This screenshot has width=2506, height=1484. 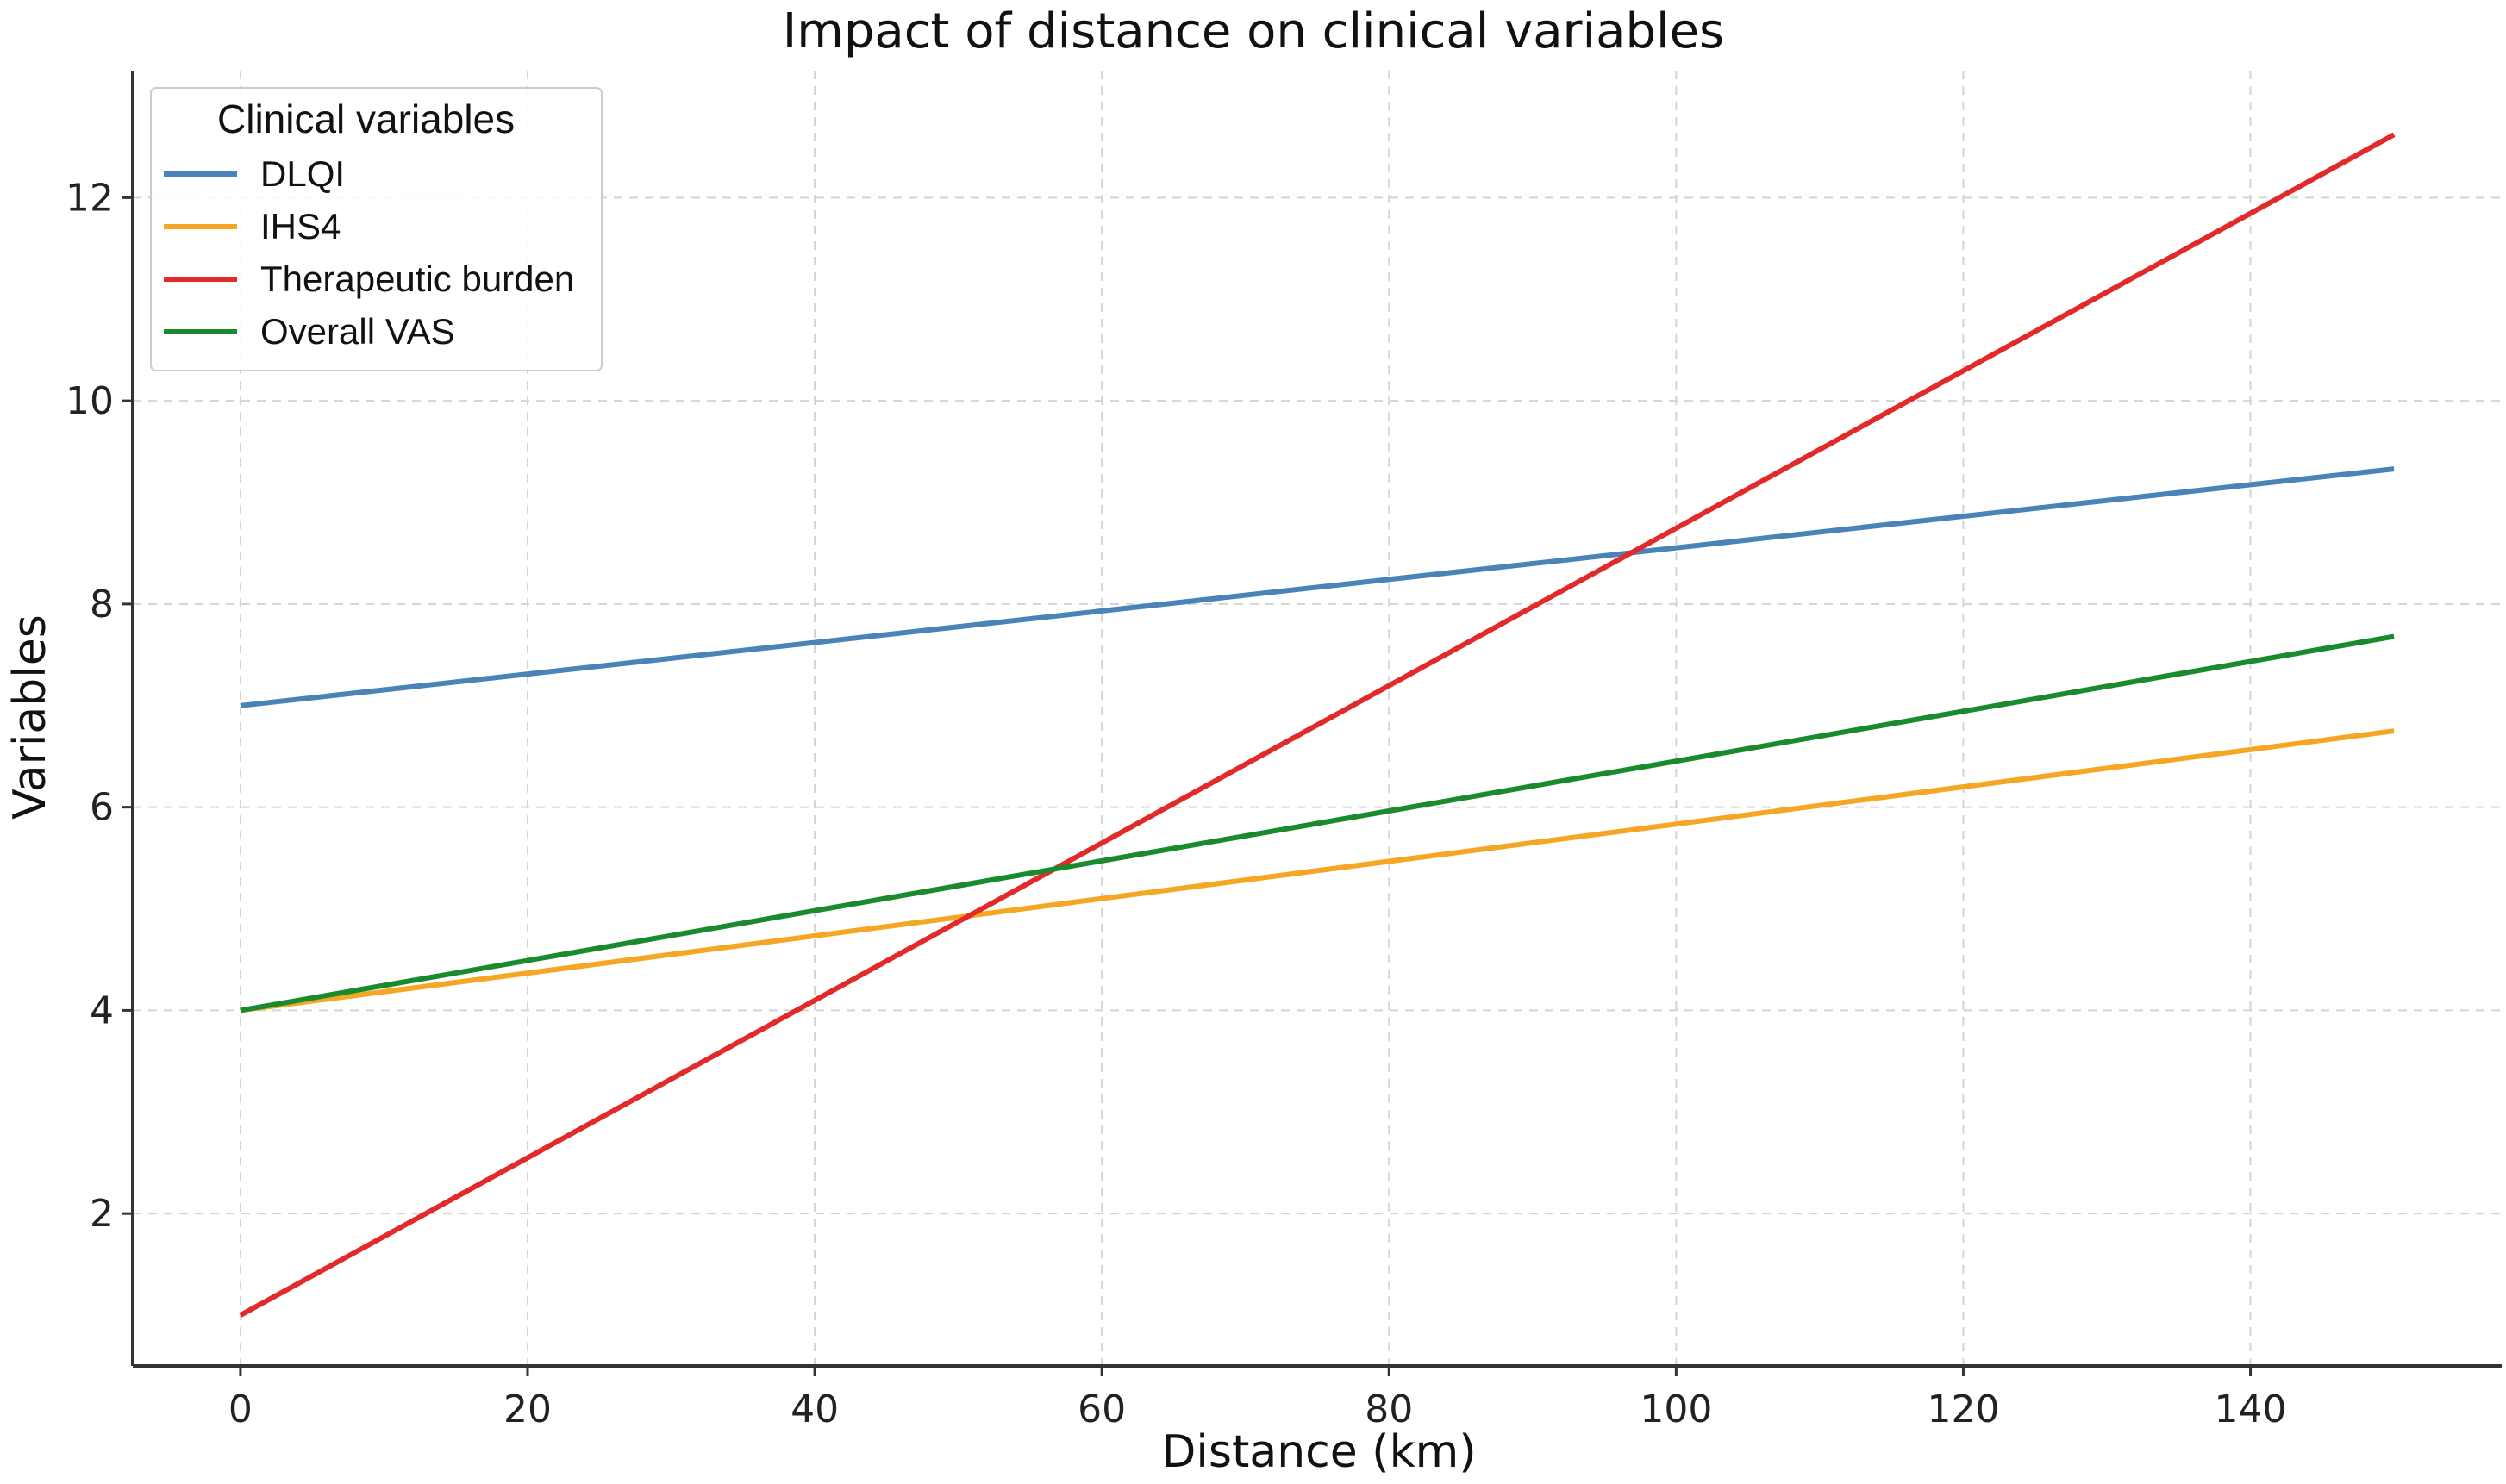 I want to click on y-tick-label: 8, so click(x=102, y=605).